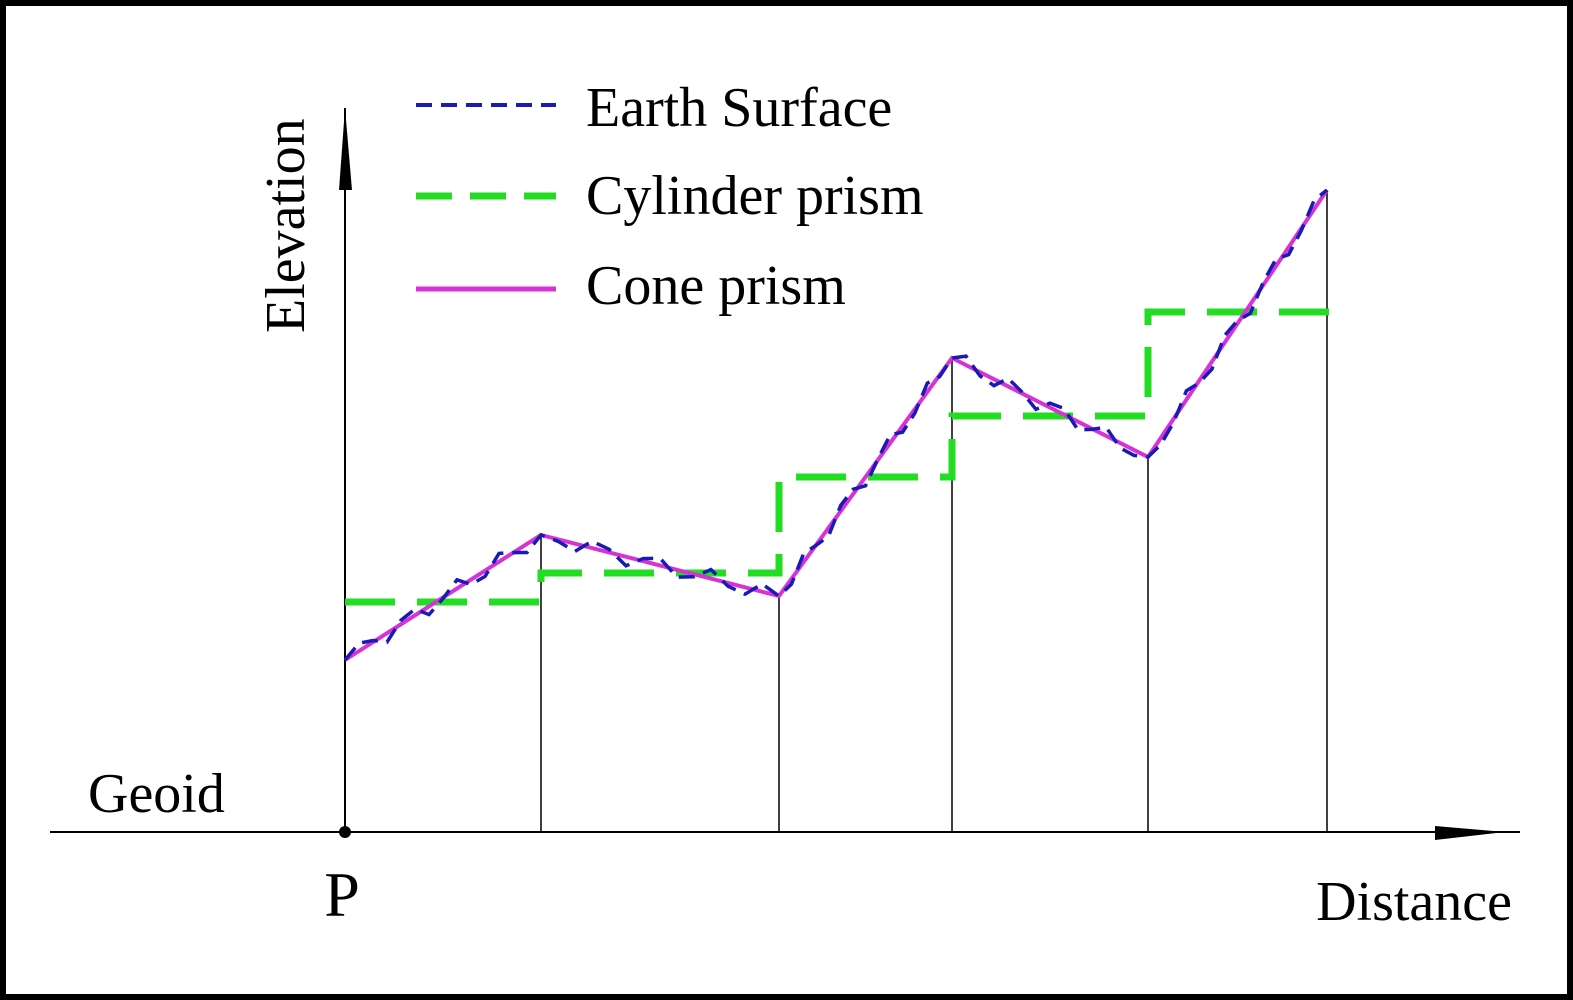 Image resolution: width=1573 pixels, height=1000 pixels. What do you see at coordinates (342, 894) in the screenshot?
I see `origin-label: P` at bounding box center [342, 894].